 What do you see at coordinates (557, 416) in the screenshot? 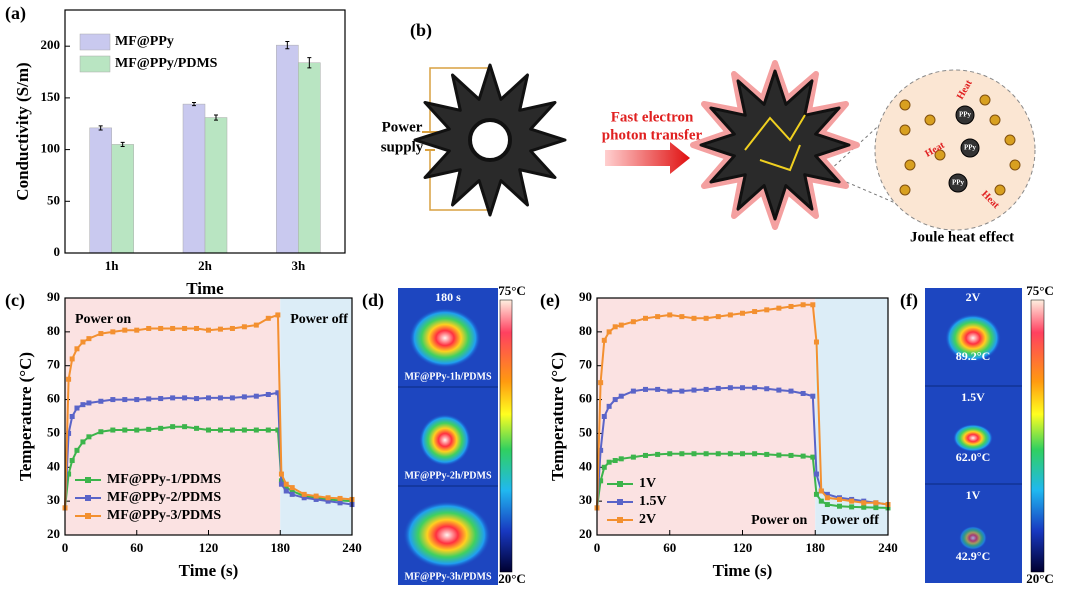
I see `y-axis-title: Temperature (°C)` at bounding box center [557, 416].